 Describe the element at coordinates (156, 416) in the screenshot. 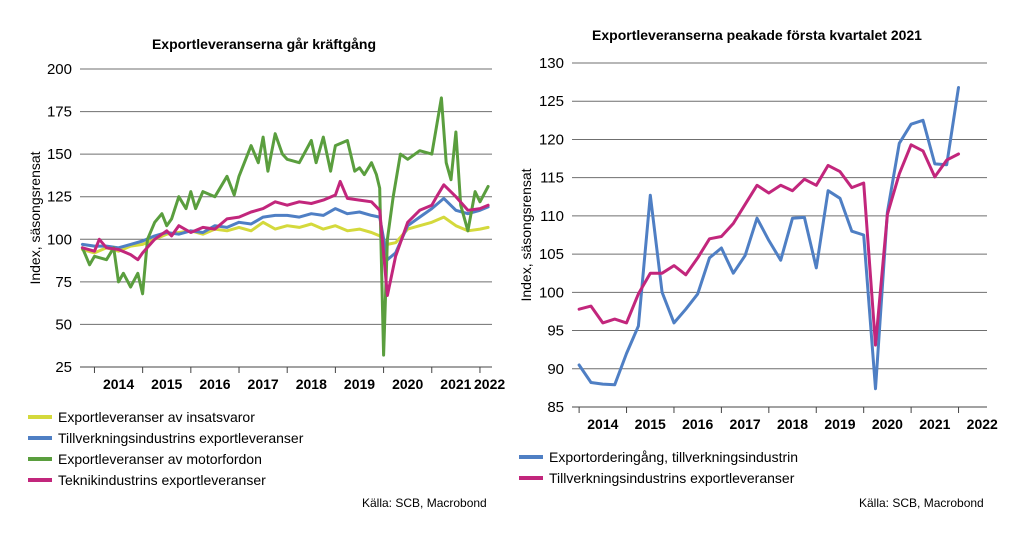

I see `legend-label: Exportleveranser av insatsvaror` at that location.